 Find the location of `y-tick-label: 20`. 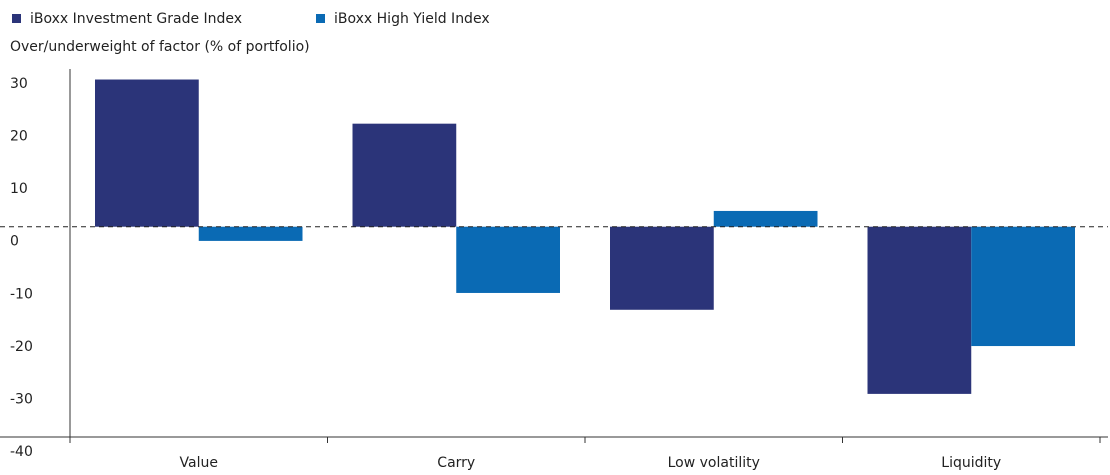

y-tick-label: 20 is located at coordinates (19, 137).